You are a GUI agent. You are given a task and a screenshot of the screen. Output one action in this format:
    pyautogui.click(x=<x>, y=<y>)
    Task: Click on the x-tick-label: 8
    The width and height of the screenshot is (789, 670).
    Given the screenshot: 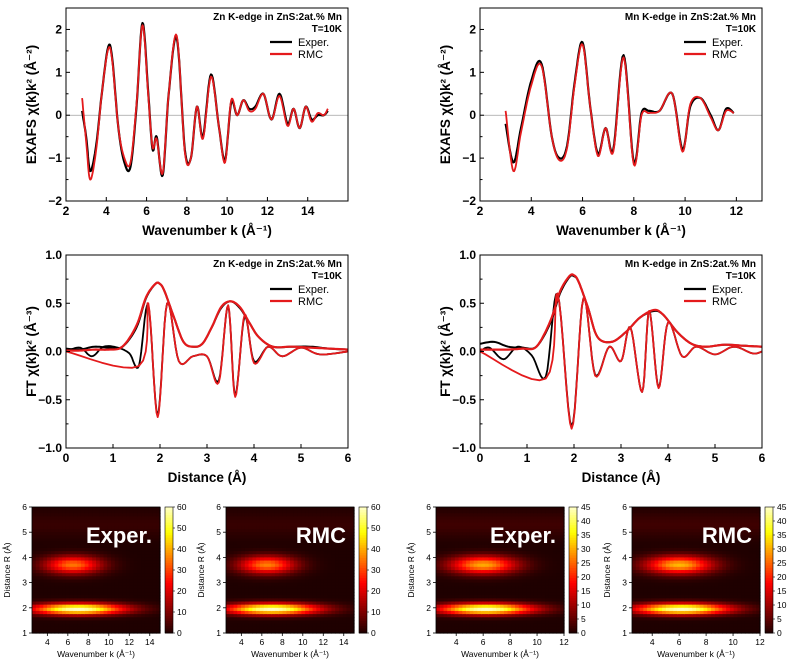 What is the action you would take?
    pyautogui.click(x=88, y=642)
    